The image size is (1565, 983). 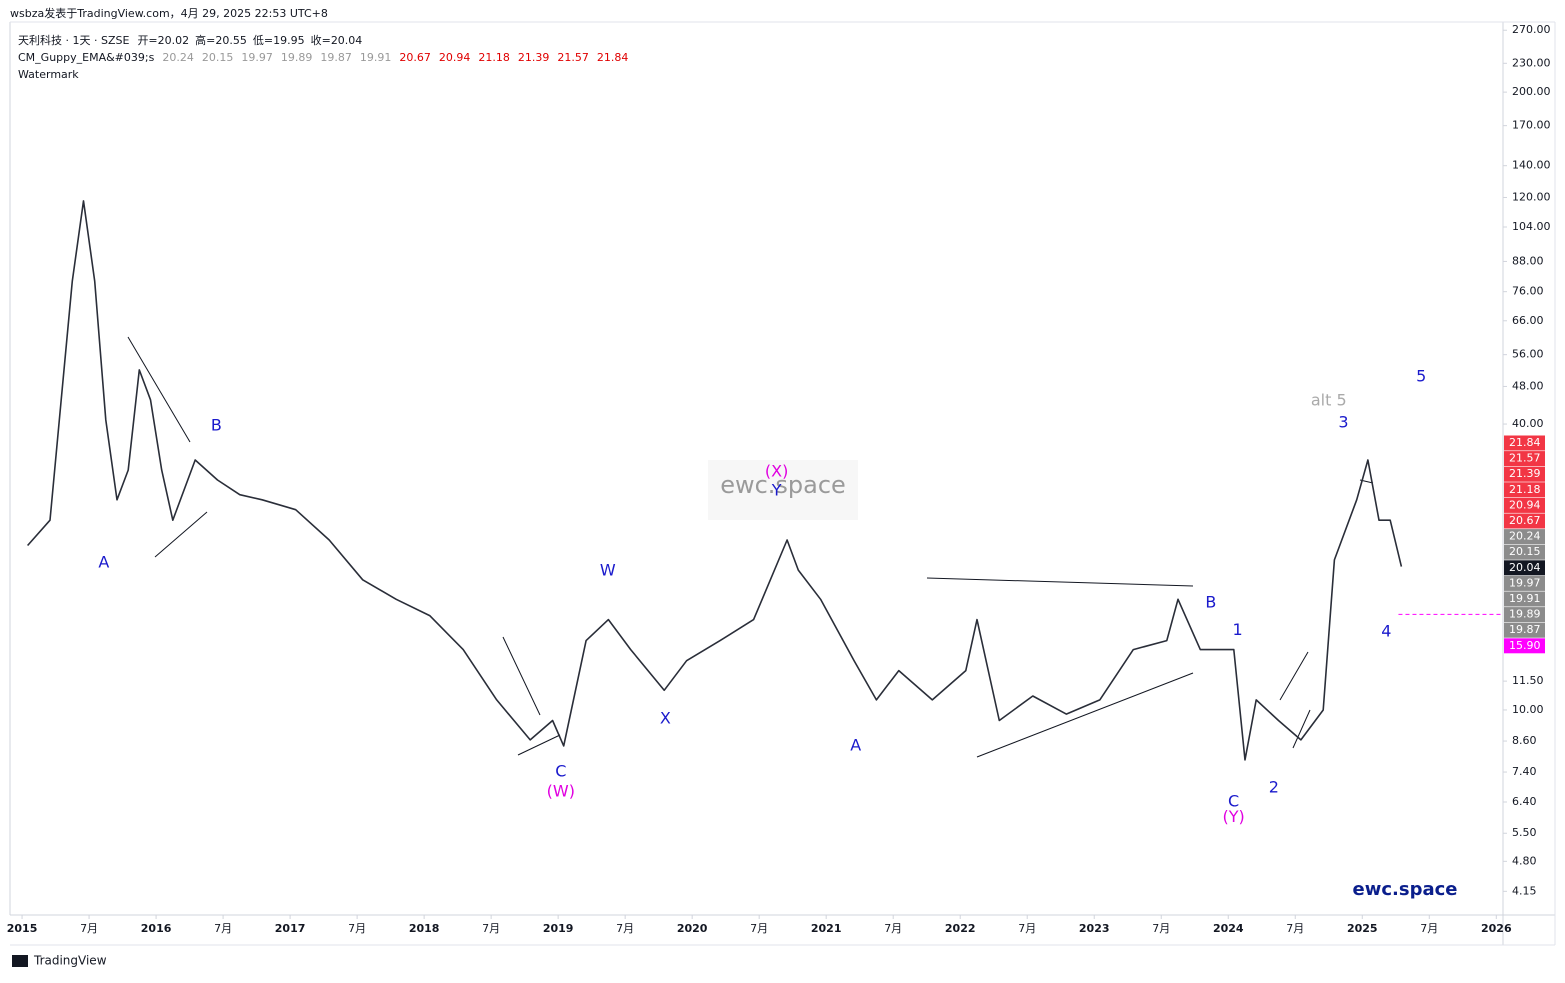 I want to click on price-tag-label: 19.89, so click(x=1525, y=614).